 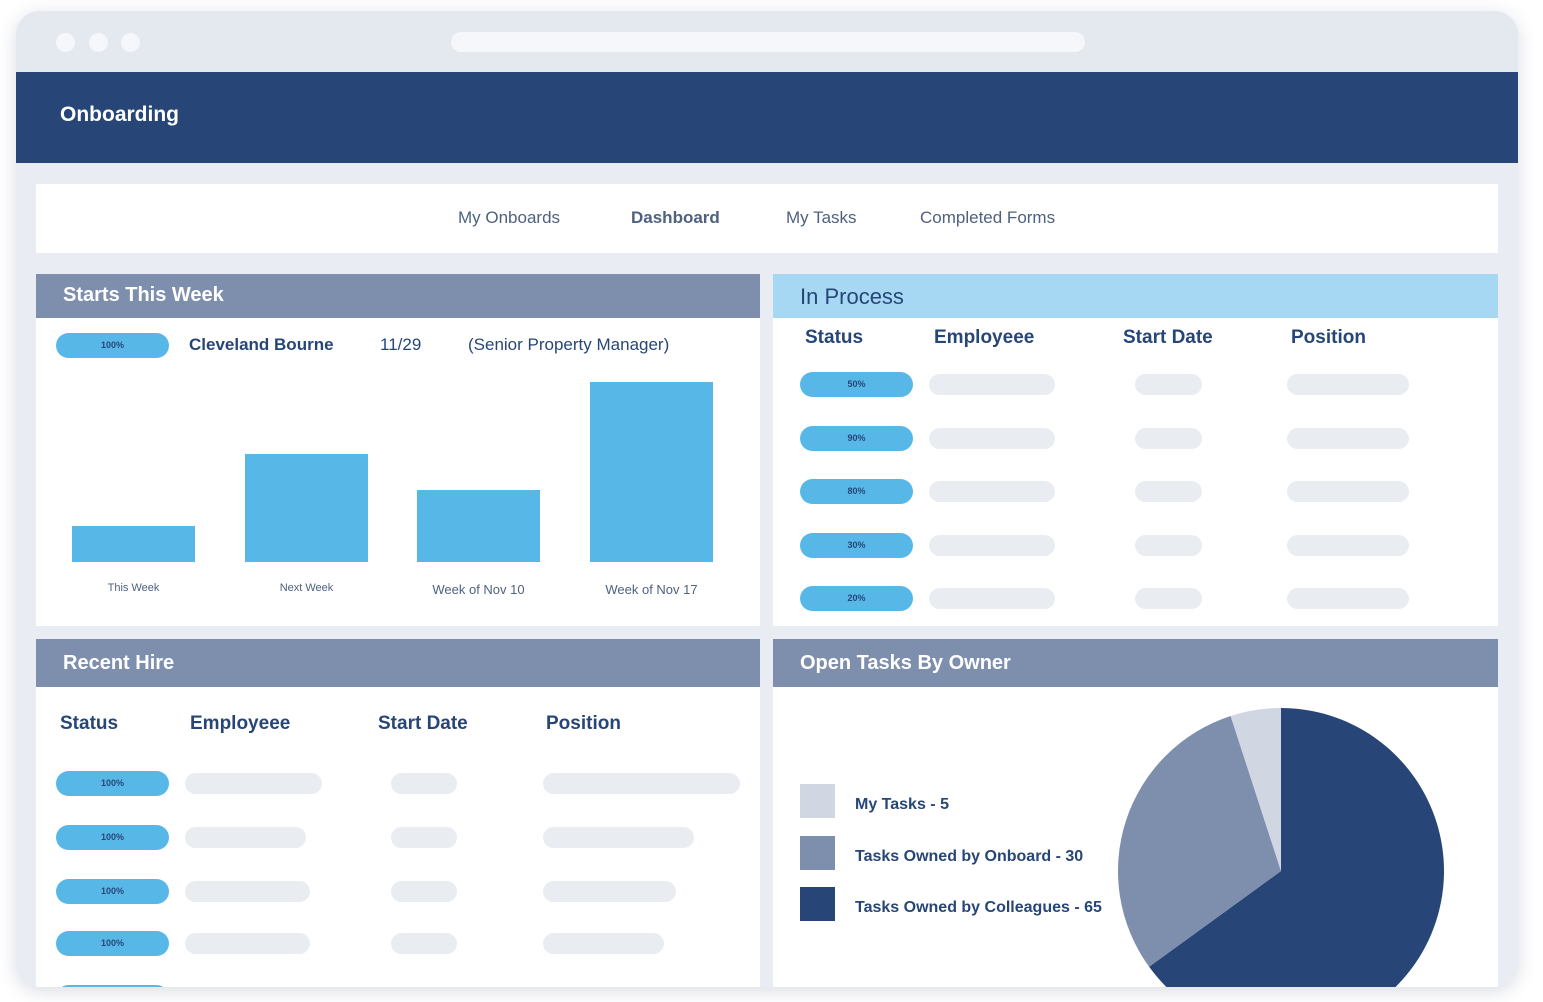 What do you see at coordinates (817, 904) in the screenshot?
I see `legend-swatch-colleagues` at bounding box center [817, 904].